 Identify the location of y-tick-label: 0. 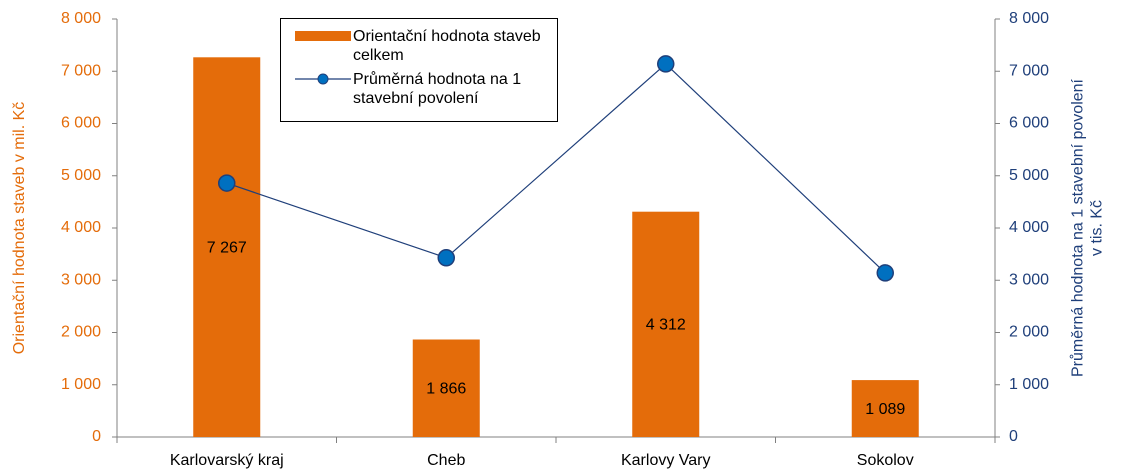
(96, 436).